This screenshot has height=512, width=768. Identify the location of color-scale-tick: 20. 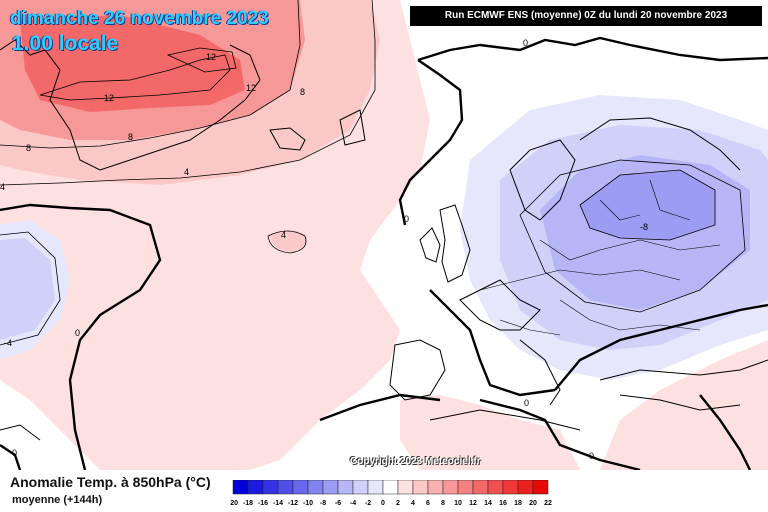
(533, 503).